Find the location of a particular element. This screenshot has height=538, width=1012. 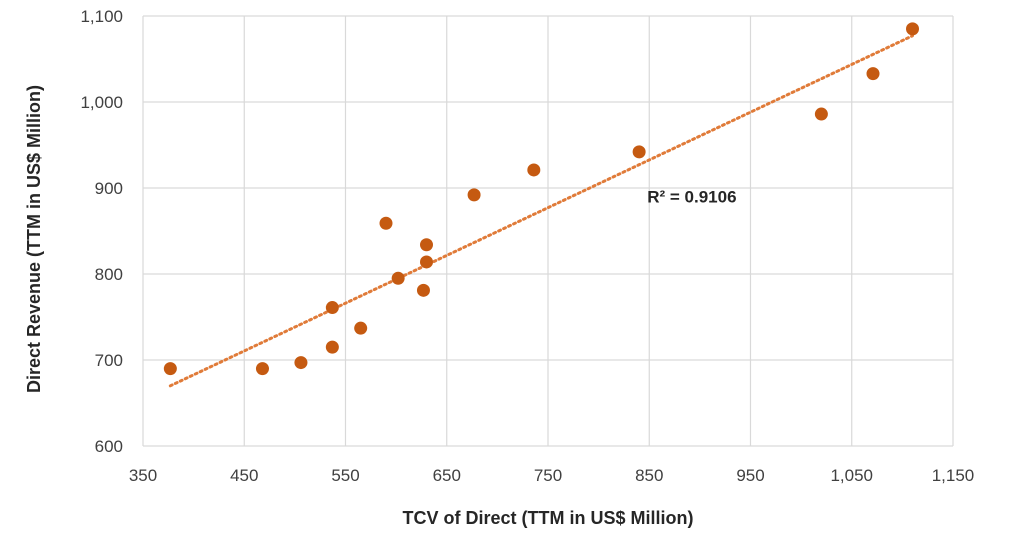

y-tick-label: 700 is located at coordinates (109, 360).